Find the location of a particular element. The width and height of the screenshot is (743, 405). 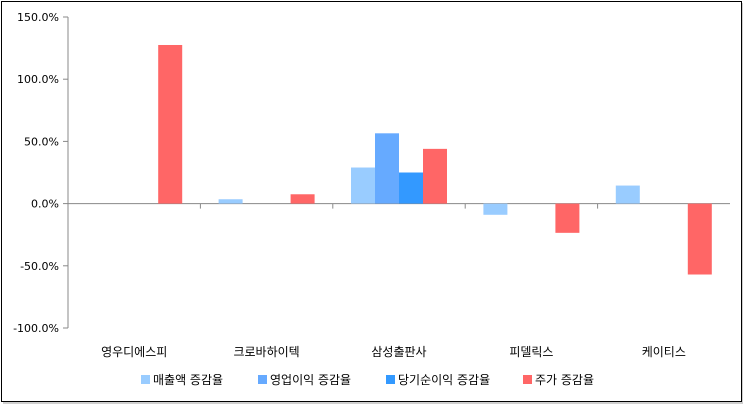

x-category-label: 영우디에스피 is located at coordinates (134, 352).